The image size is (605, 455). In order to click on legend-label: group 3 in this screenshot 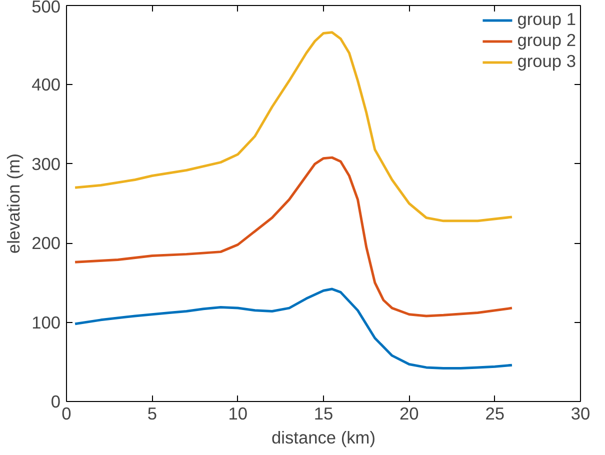, I will do `click(546, 61)`.